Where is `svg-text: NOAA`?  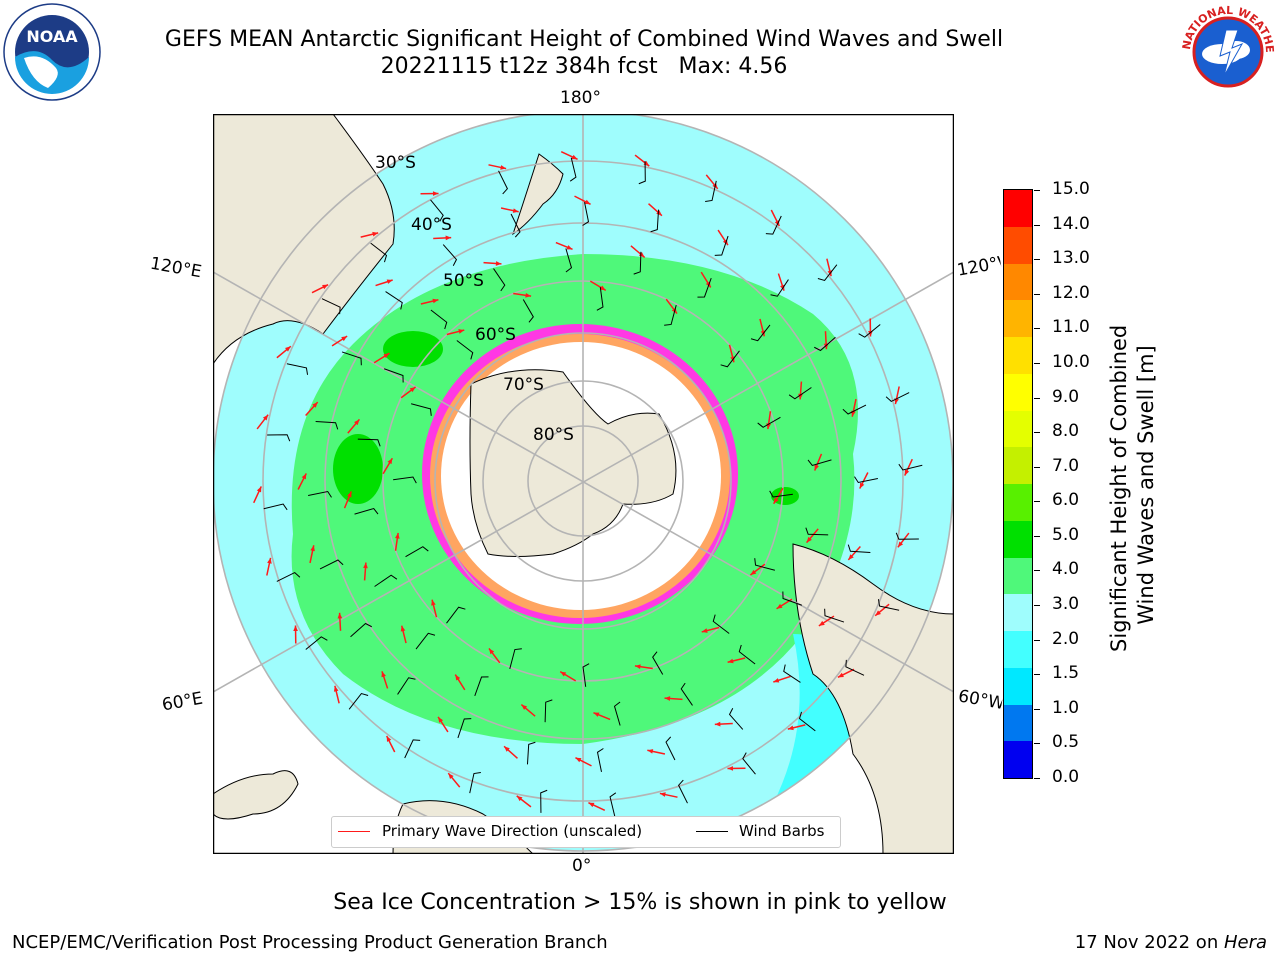 svg-text: NOAA is located at coordinates (52, 36).